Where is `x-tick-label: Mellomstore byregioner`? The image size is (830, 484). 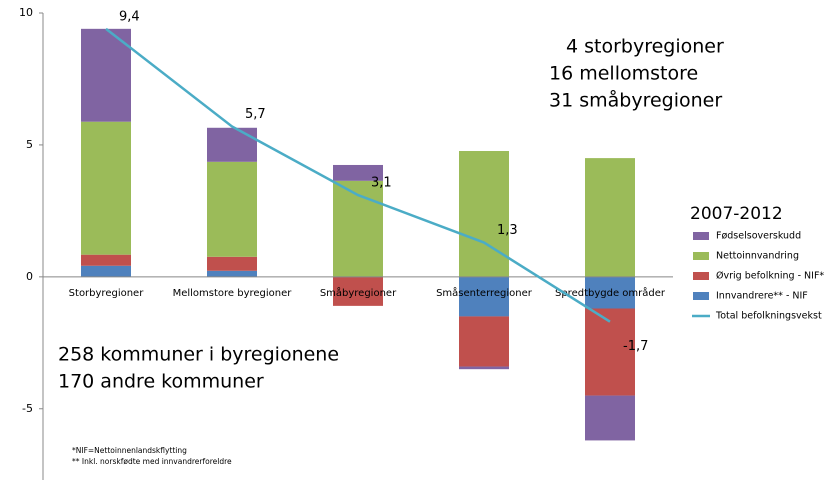 x-tick-label: Mellomstore byregioner is located at coordinates (233, 293).